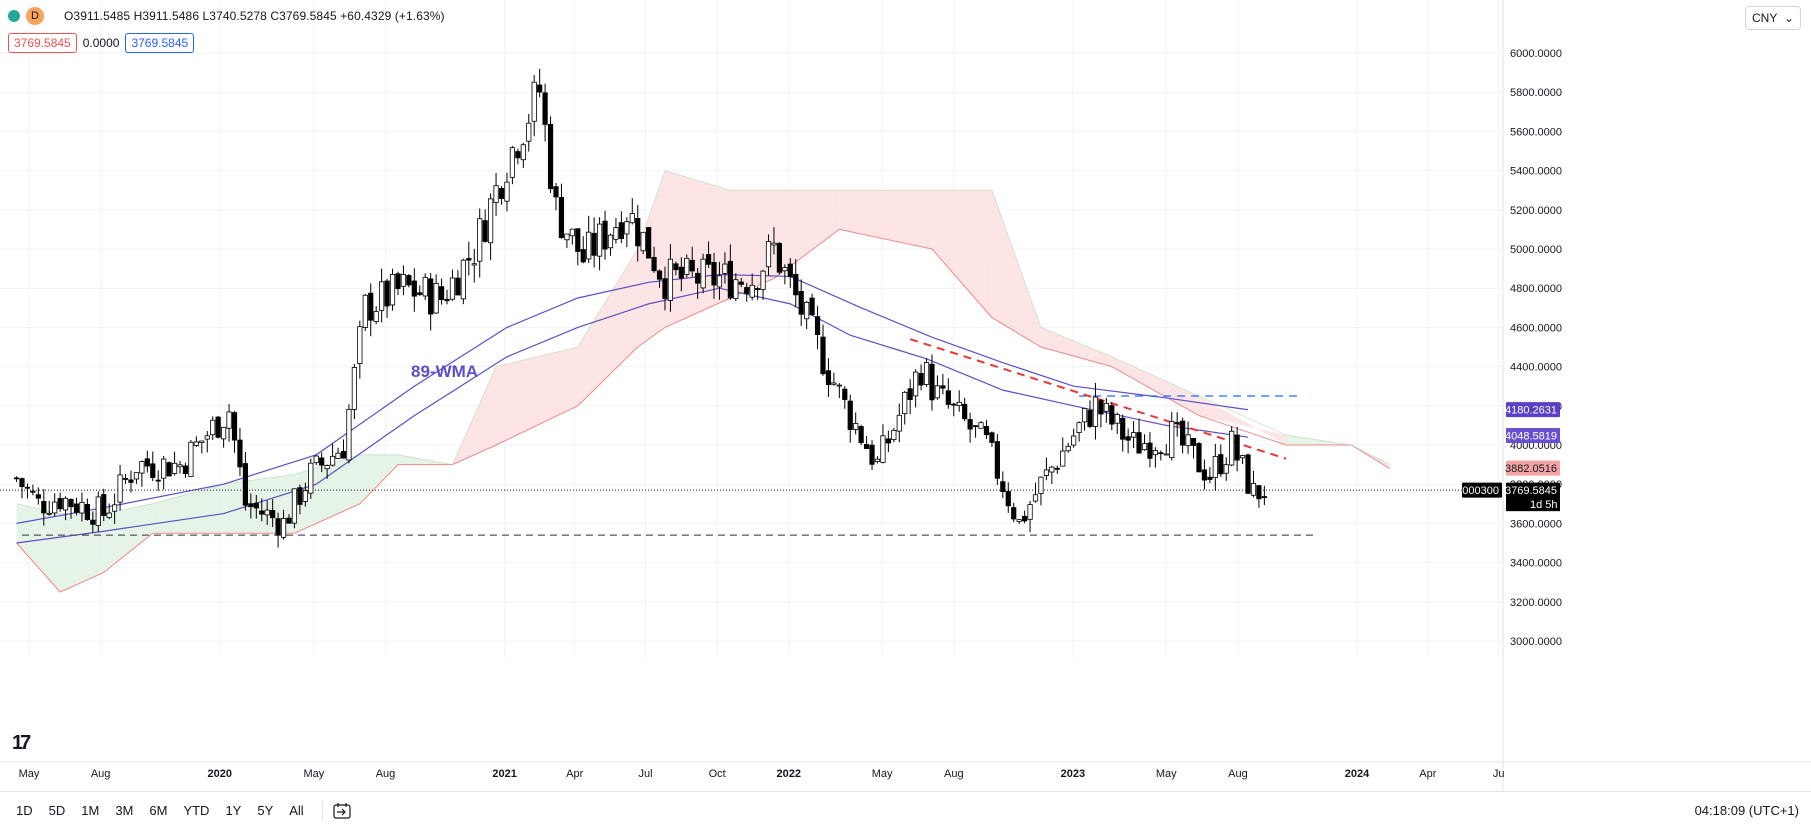 This screenshot has width=1811, height=829. Describe the element at coordinates (1746, 810) in the screenshot. I see `clock-display: 04:18:09 (UTC+1)` at that location.